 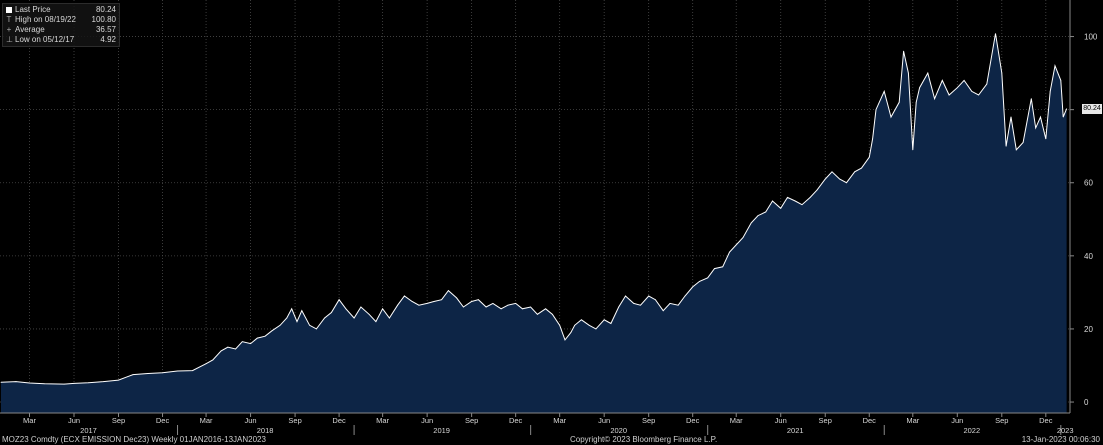 What do you see at coordinates (618, 430) in the screenshot?
I see `x-year-label: 2020` at bounding box center [618, 430].